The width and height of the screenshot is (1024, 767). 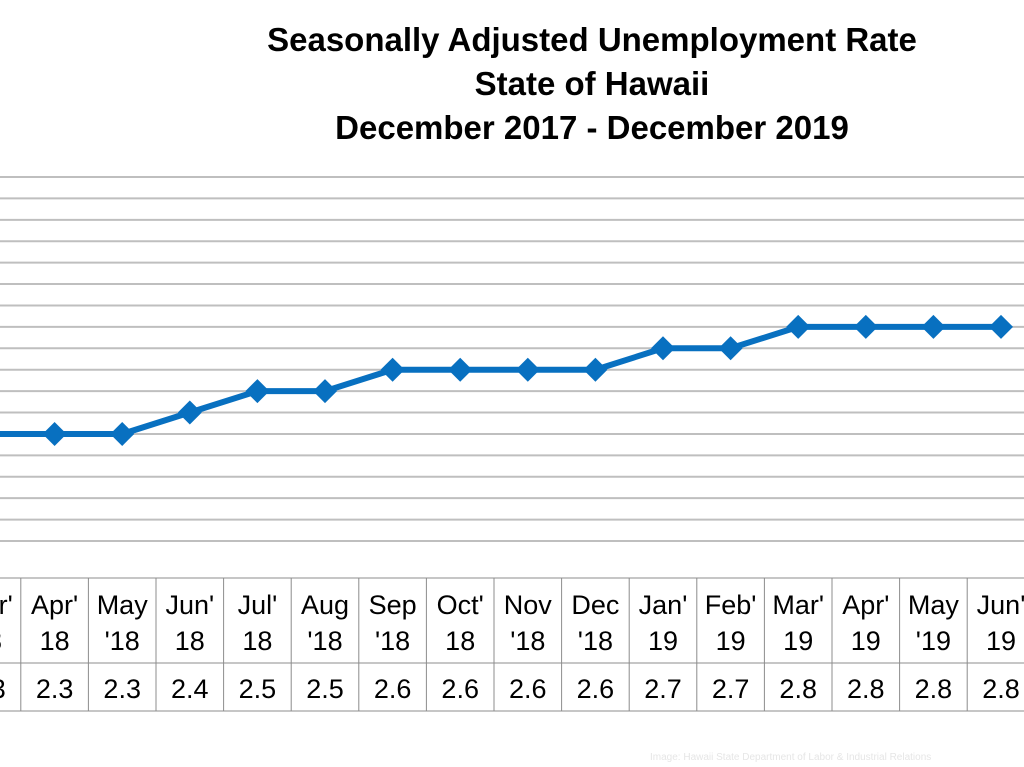 I want to click on chart-title-line-3: December 2017 - December 2019, so click(x=592, y=127).